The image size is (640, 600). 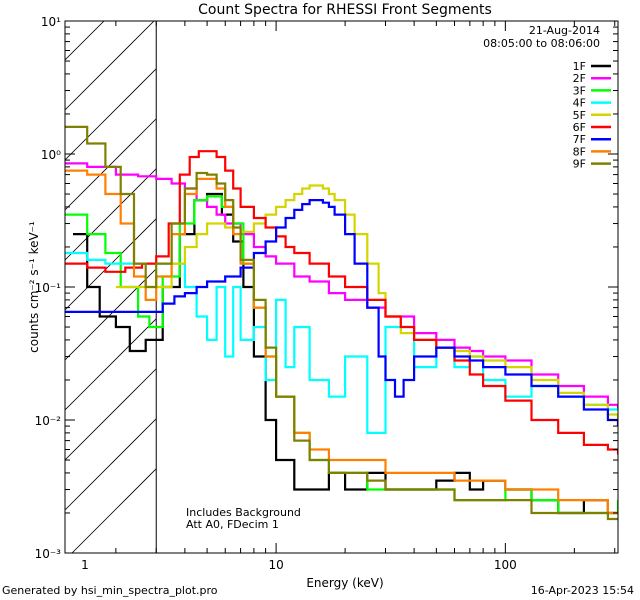 What do you see at coordinates (579, 164) in the screenshot?
I see `legend-label-9F: 9F` at bounding box center [579, 164].